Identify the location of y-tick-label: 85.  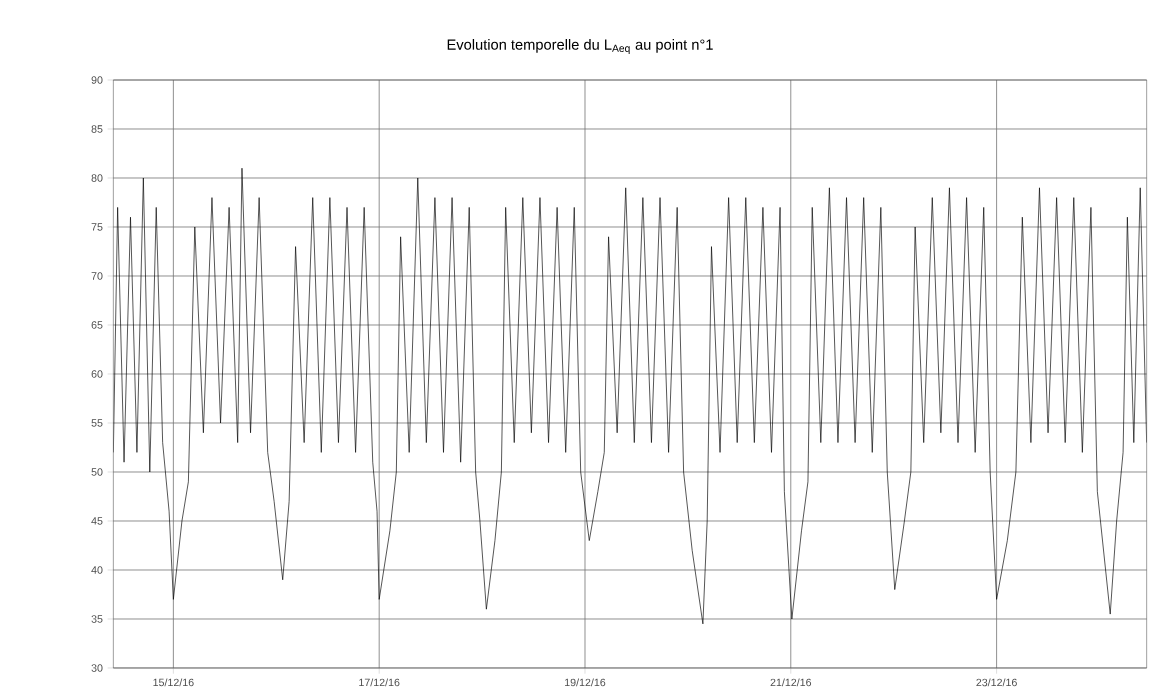
(97, 129).